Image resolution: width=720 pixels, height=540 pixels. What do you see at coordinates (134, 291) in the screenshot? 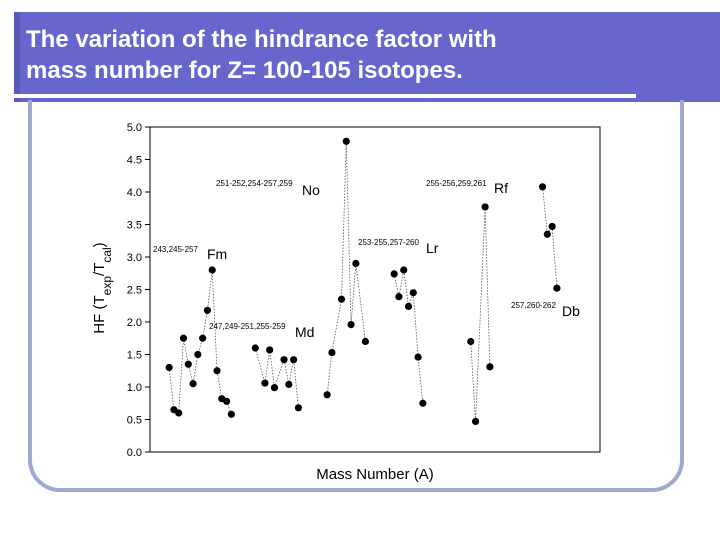
I see `y-tick-label: 2.5` at bounding box center [134, 291].